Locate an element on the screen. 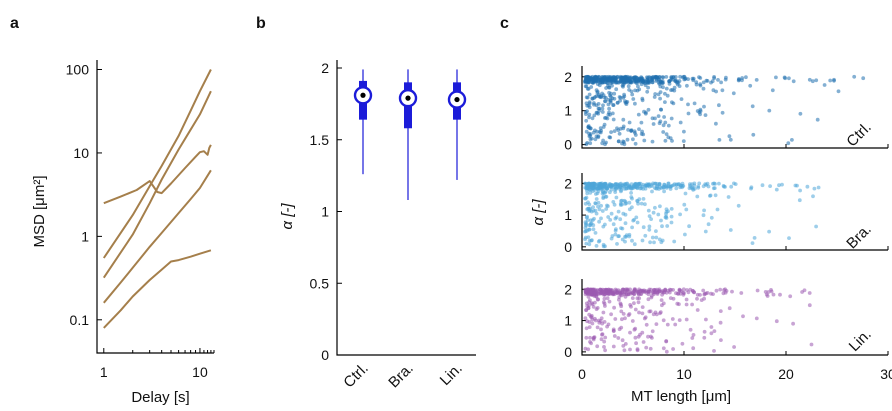  scatter-x-tick-label: 0 is located at coordinates (582, 374).